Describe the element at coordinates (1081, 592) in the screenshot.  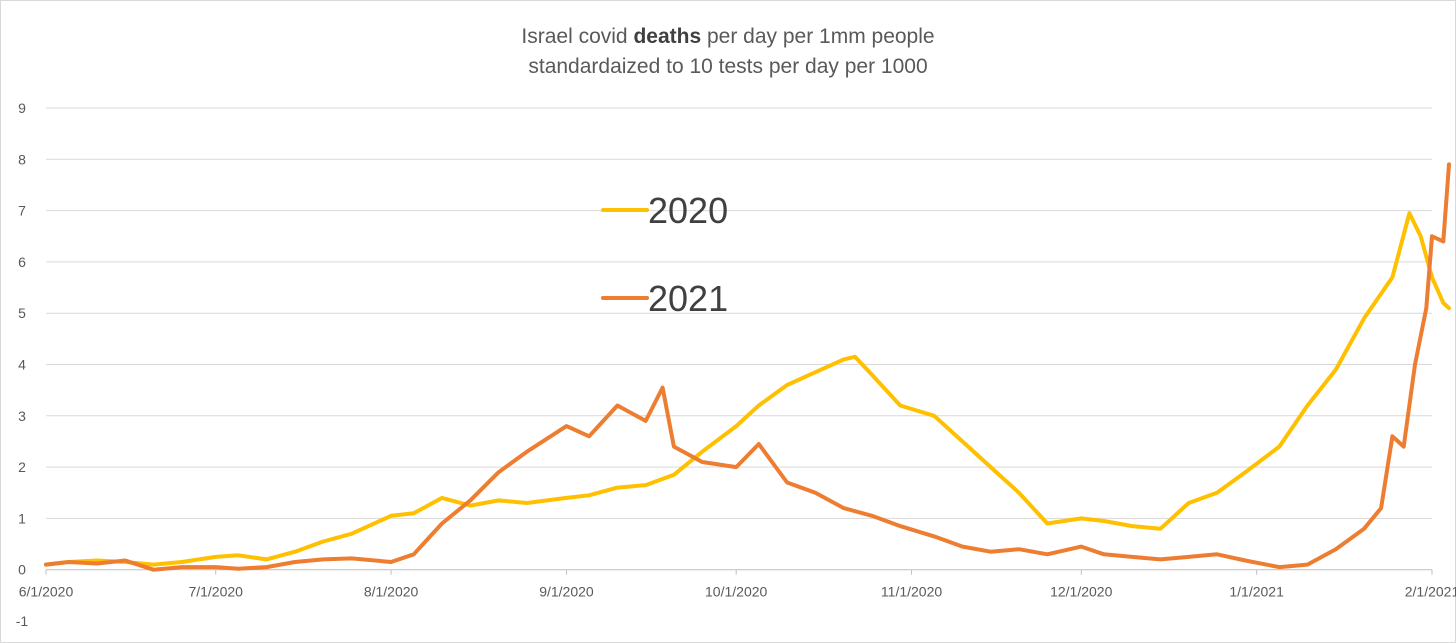
I see `x-tick-label: 12/1/2020` at that location.